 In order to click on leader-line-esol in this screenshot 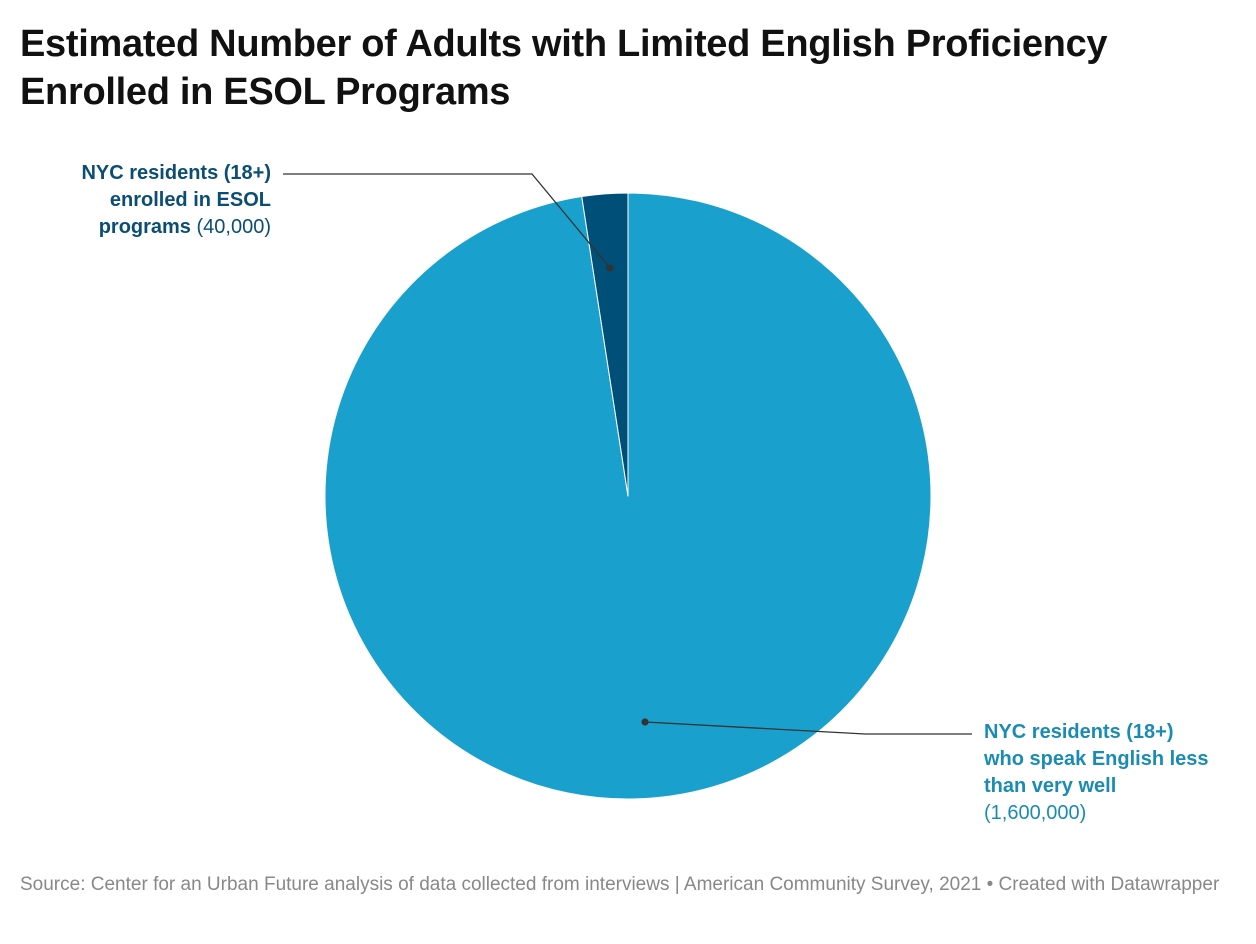, I will do `click(447, 221)`.